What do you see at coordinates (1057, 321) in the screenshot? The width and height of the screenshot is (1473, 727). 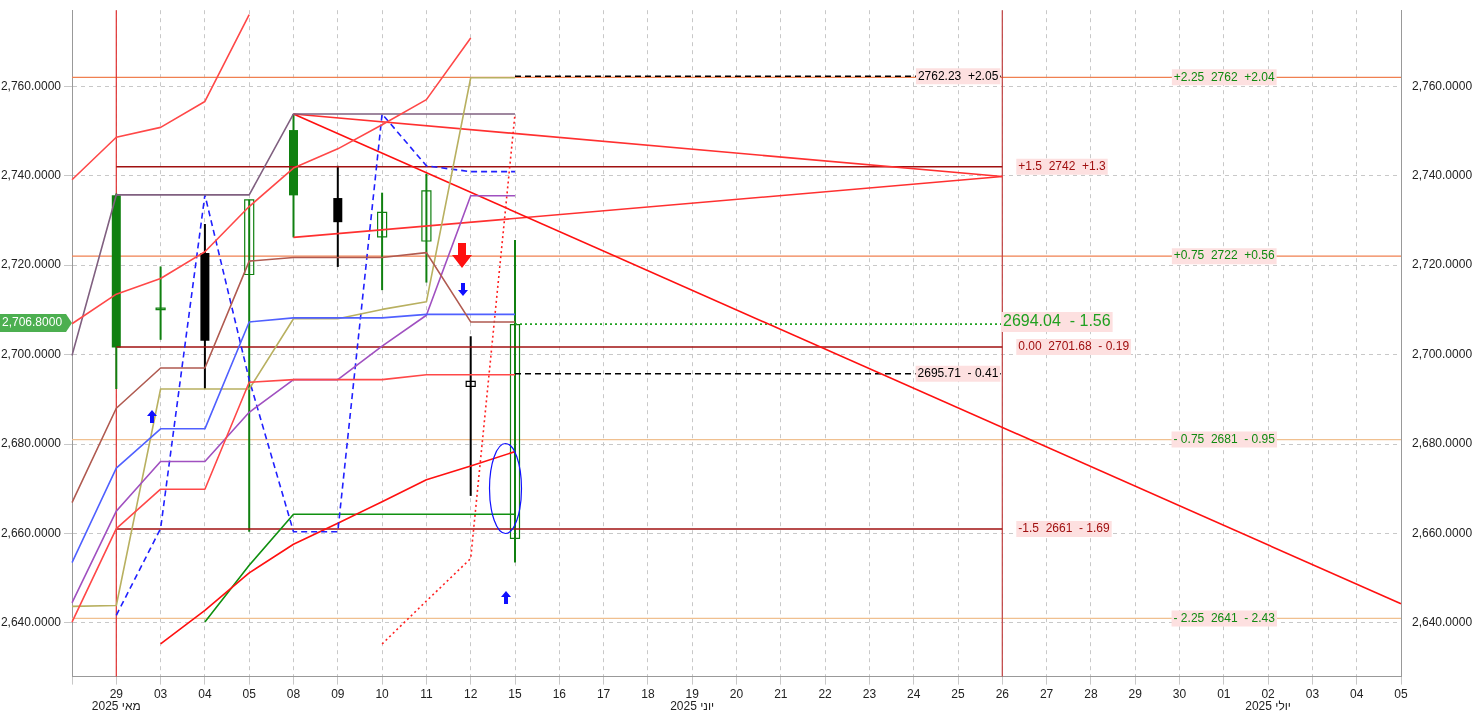 I see `annotation: 2694.04 - 1.56` at bounding box center [1057, 321].